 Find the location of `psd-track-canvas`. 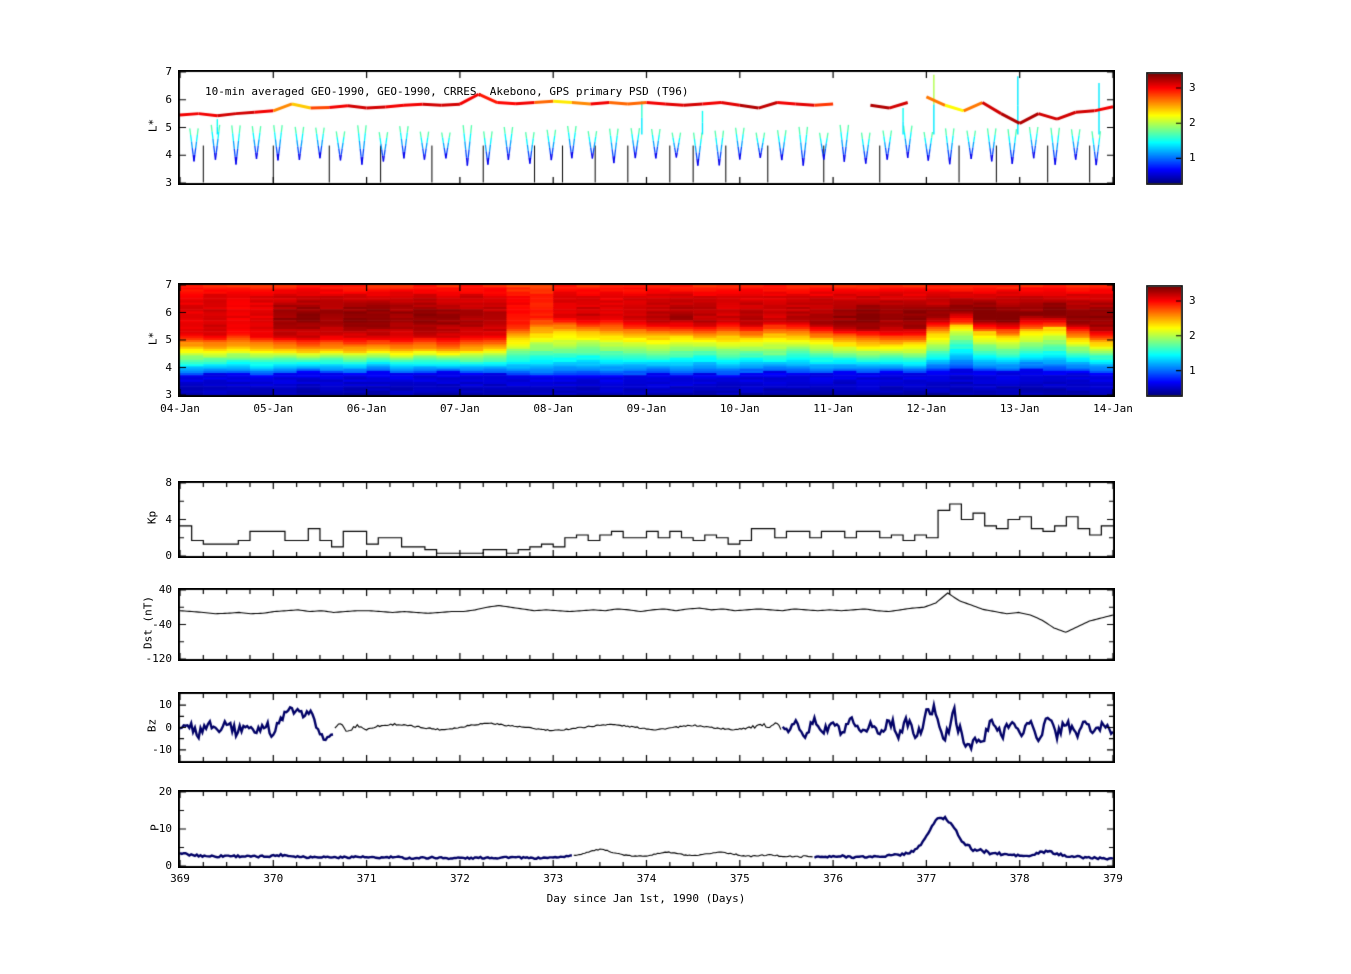

psd-track-canvas is located at coordinates (646, 127).